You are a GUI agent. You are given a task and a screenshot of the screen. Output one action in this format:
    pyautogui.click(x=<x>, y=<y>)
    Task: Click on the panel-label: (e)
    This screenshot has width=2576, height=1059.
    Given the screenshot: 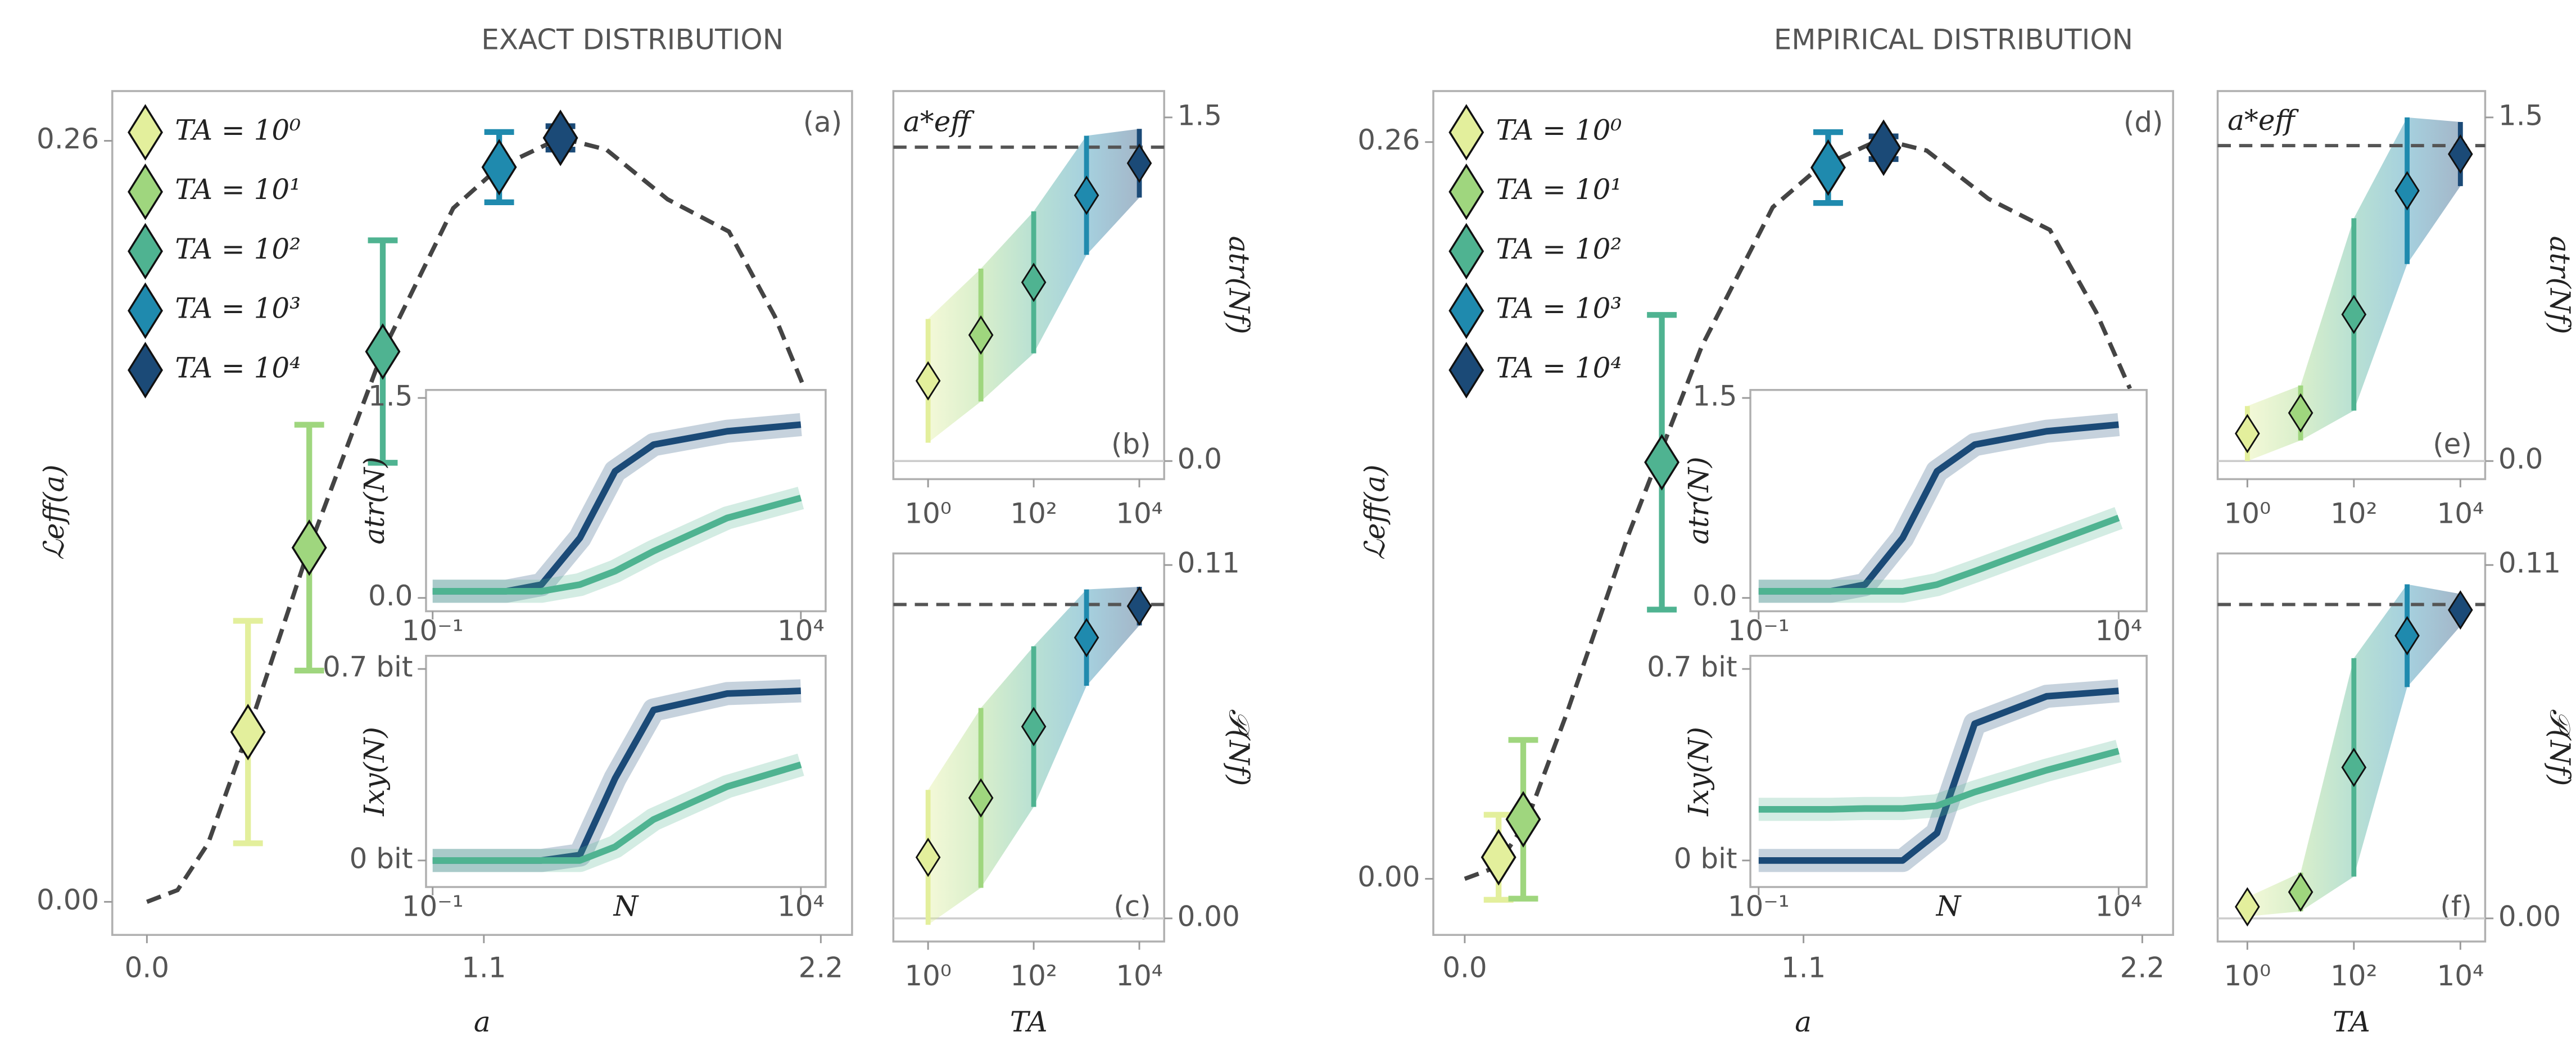 What is the action you would take?
    pyautogui.click(x=2452, y=444)
    